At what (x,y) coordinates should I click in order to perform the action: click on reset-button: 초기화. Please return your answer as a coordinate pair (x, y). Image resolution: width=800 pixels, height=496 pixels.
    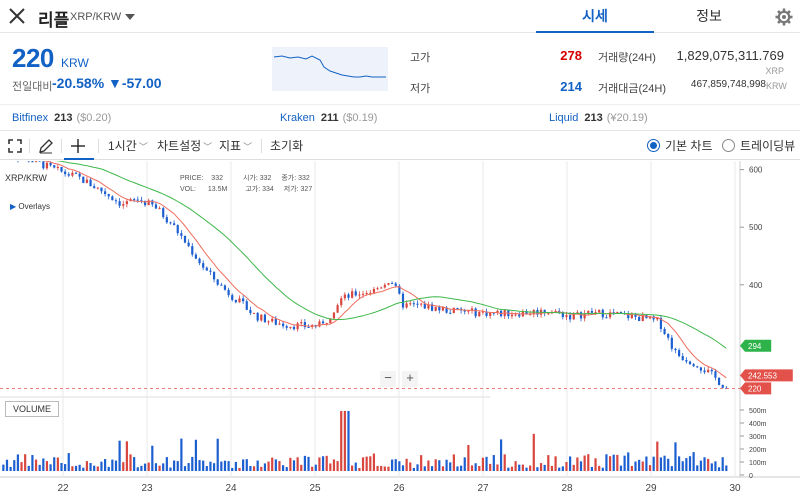
    Looking at the image, I should click on (287, 146).